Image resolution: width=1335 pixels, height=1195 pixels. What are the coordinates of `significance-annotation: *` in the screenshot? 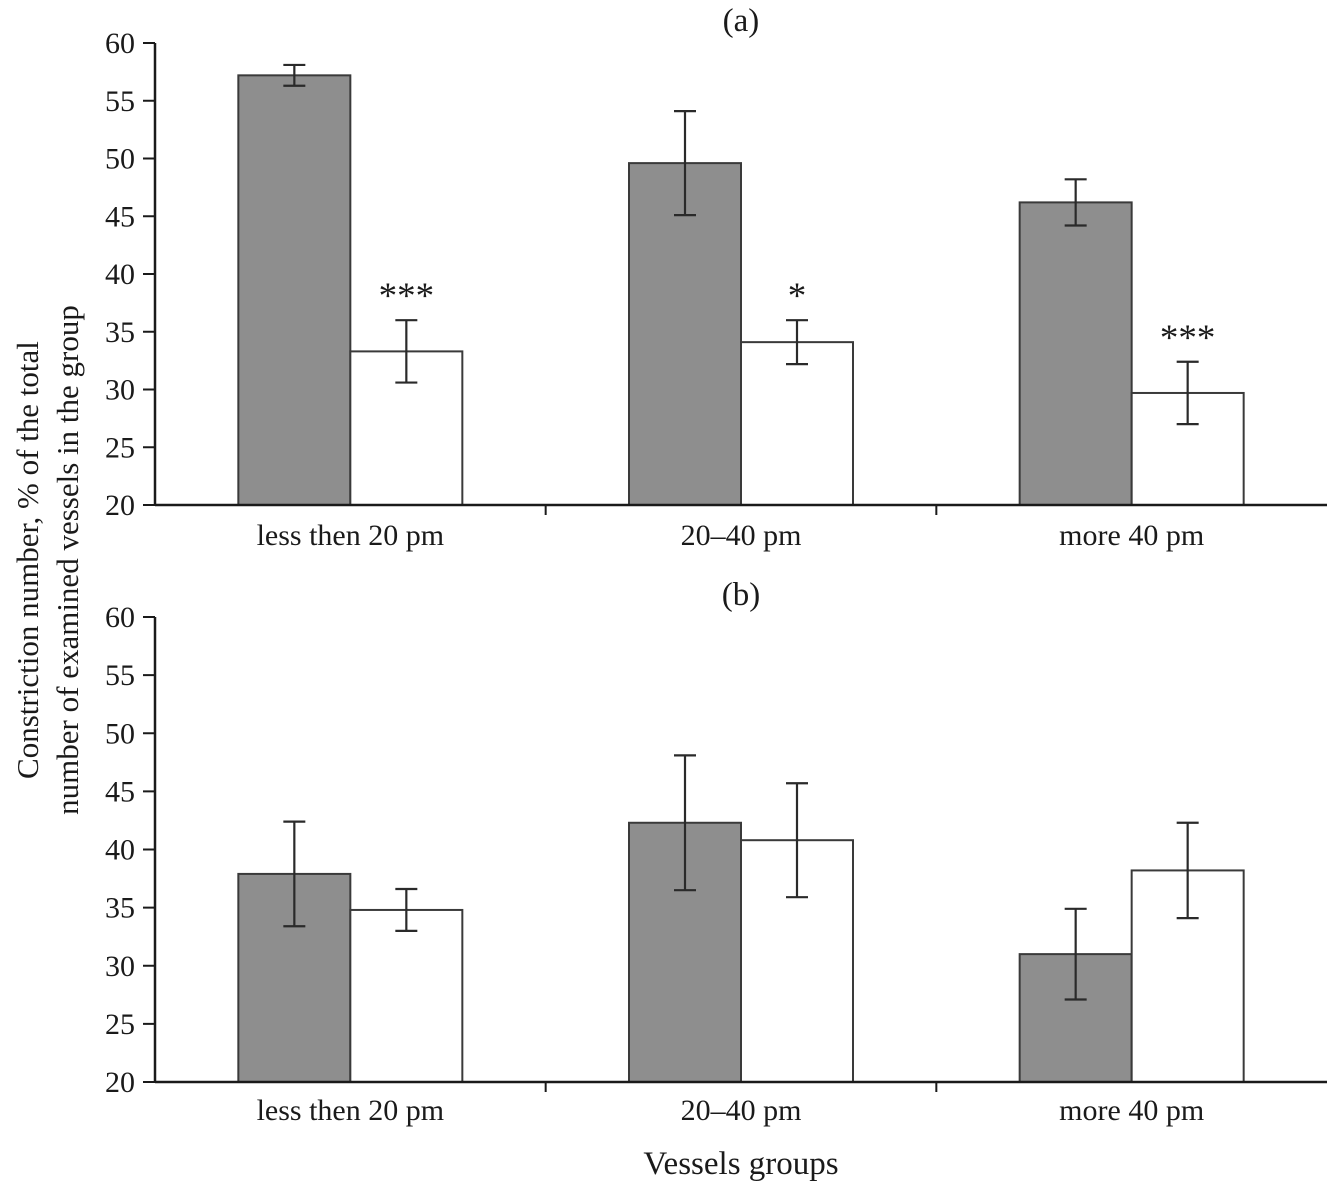 It's located at (797, 296).